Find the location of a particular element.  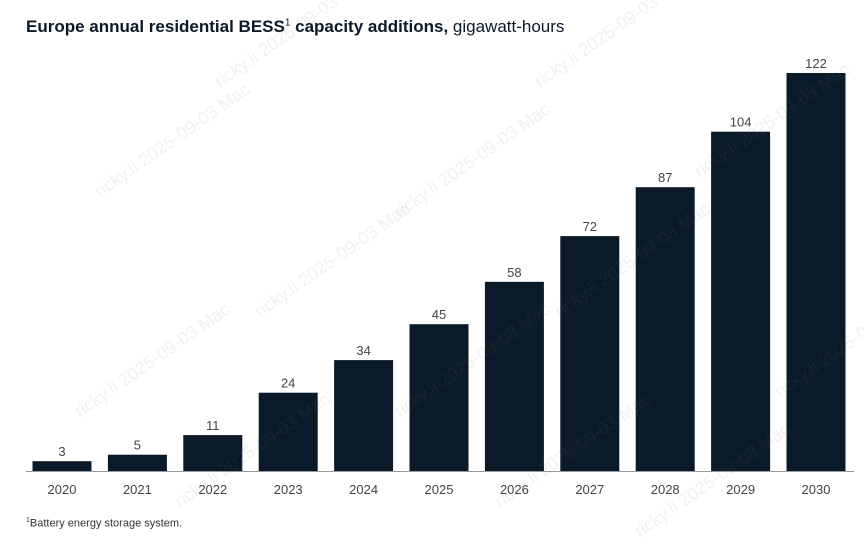

value-label-2027: 72 is located at coordinates (590, 226).